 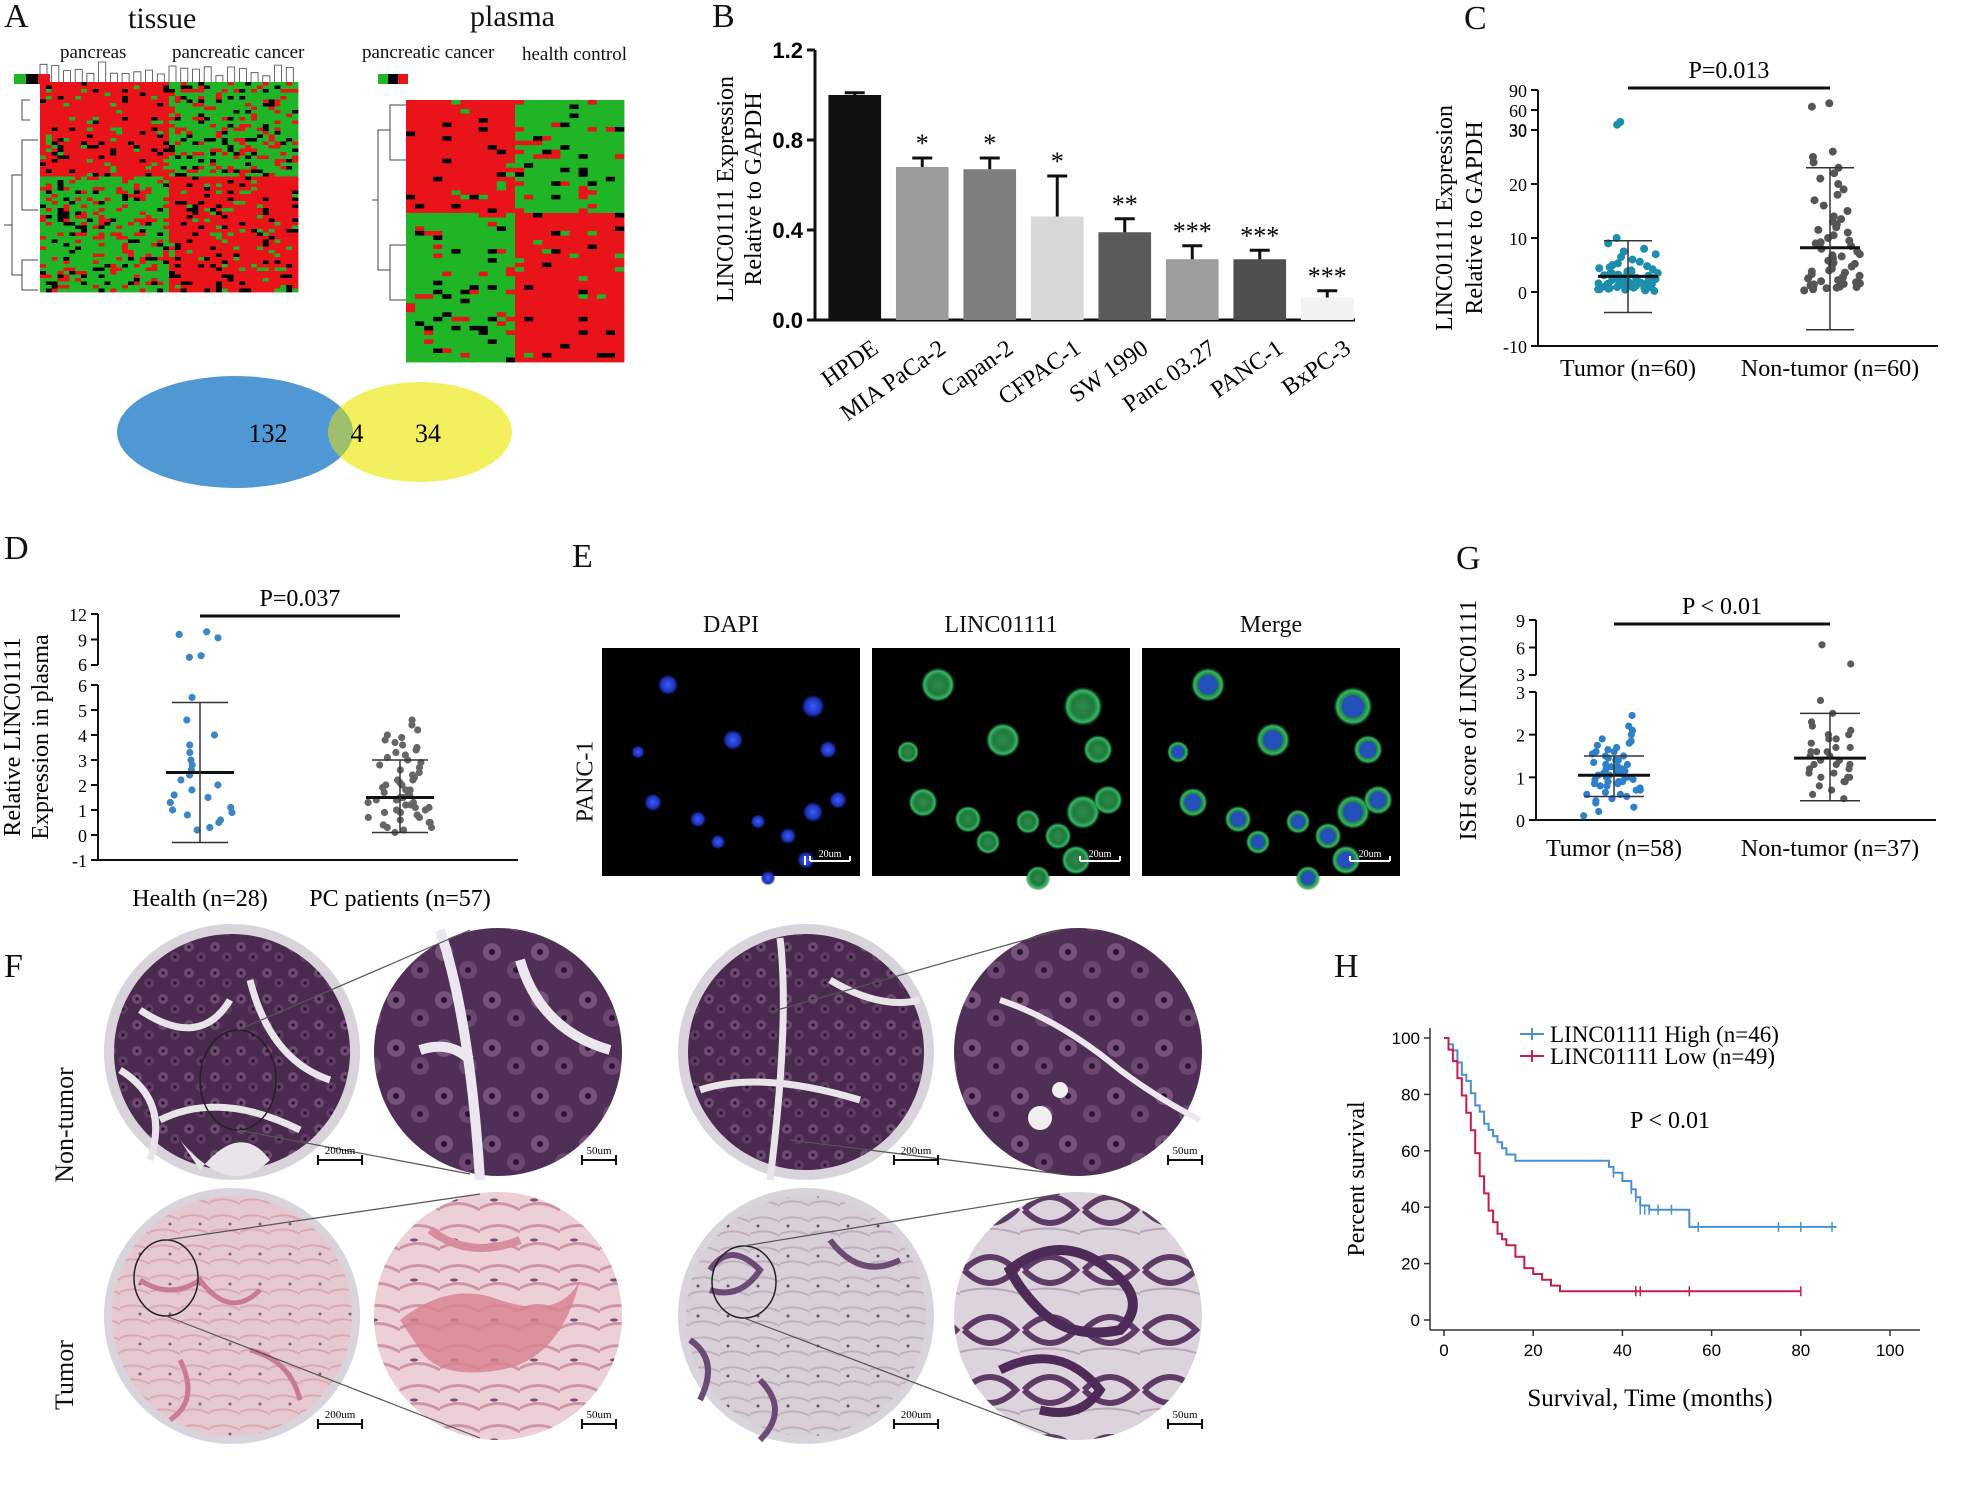 I want to click on significance-mark: ***, so click(x=1327, y=276).